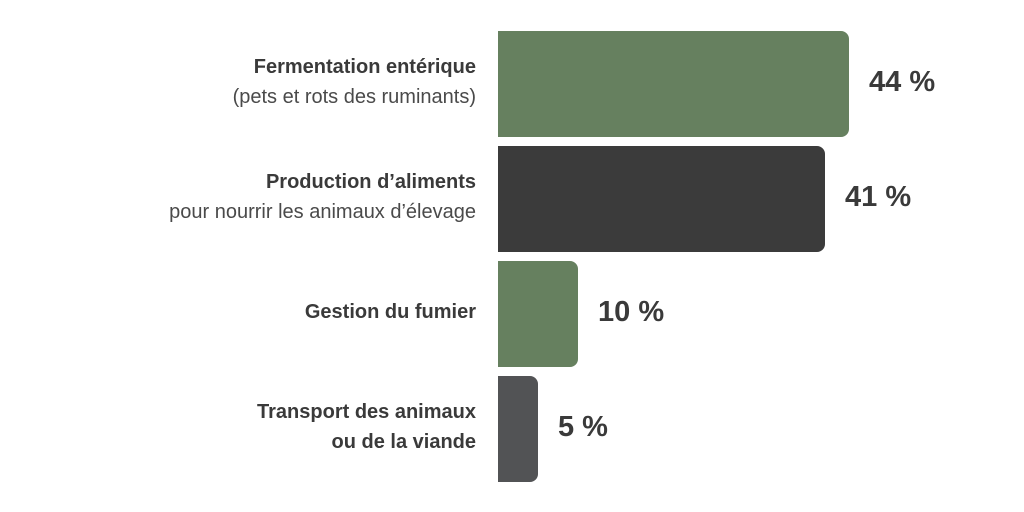 This screenshot has width=1024, height=512. What do you see at coordinates (403, 442) in the screenshot?
I see `category-subtitle: ou de la viande` at bounding box center [403, 442].